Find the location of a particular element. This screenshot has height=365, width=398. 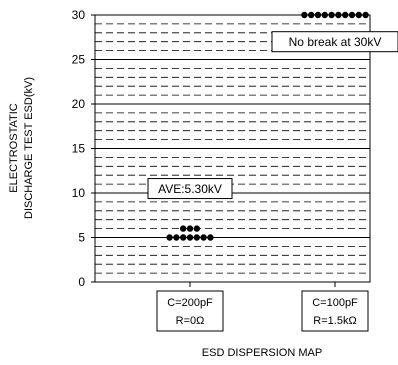

category-label-line1: C=100pF is located at coordinates (335, 303).